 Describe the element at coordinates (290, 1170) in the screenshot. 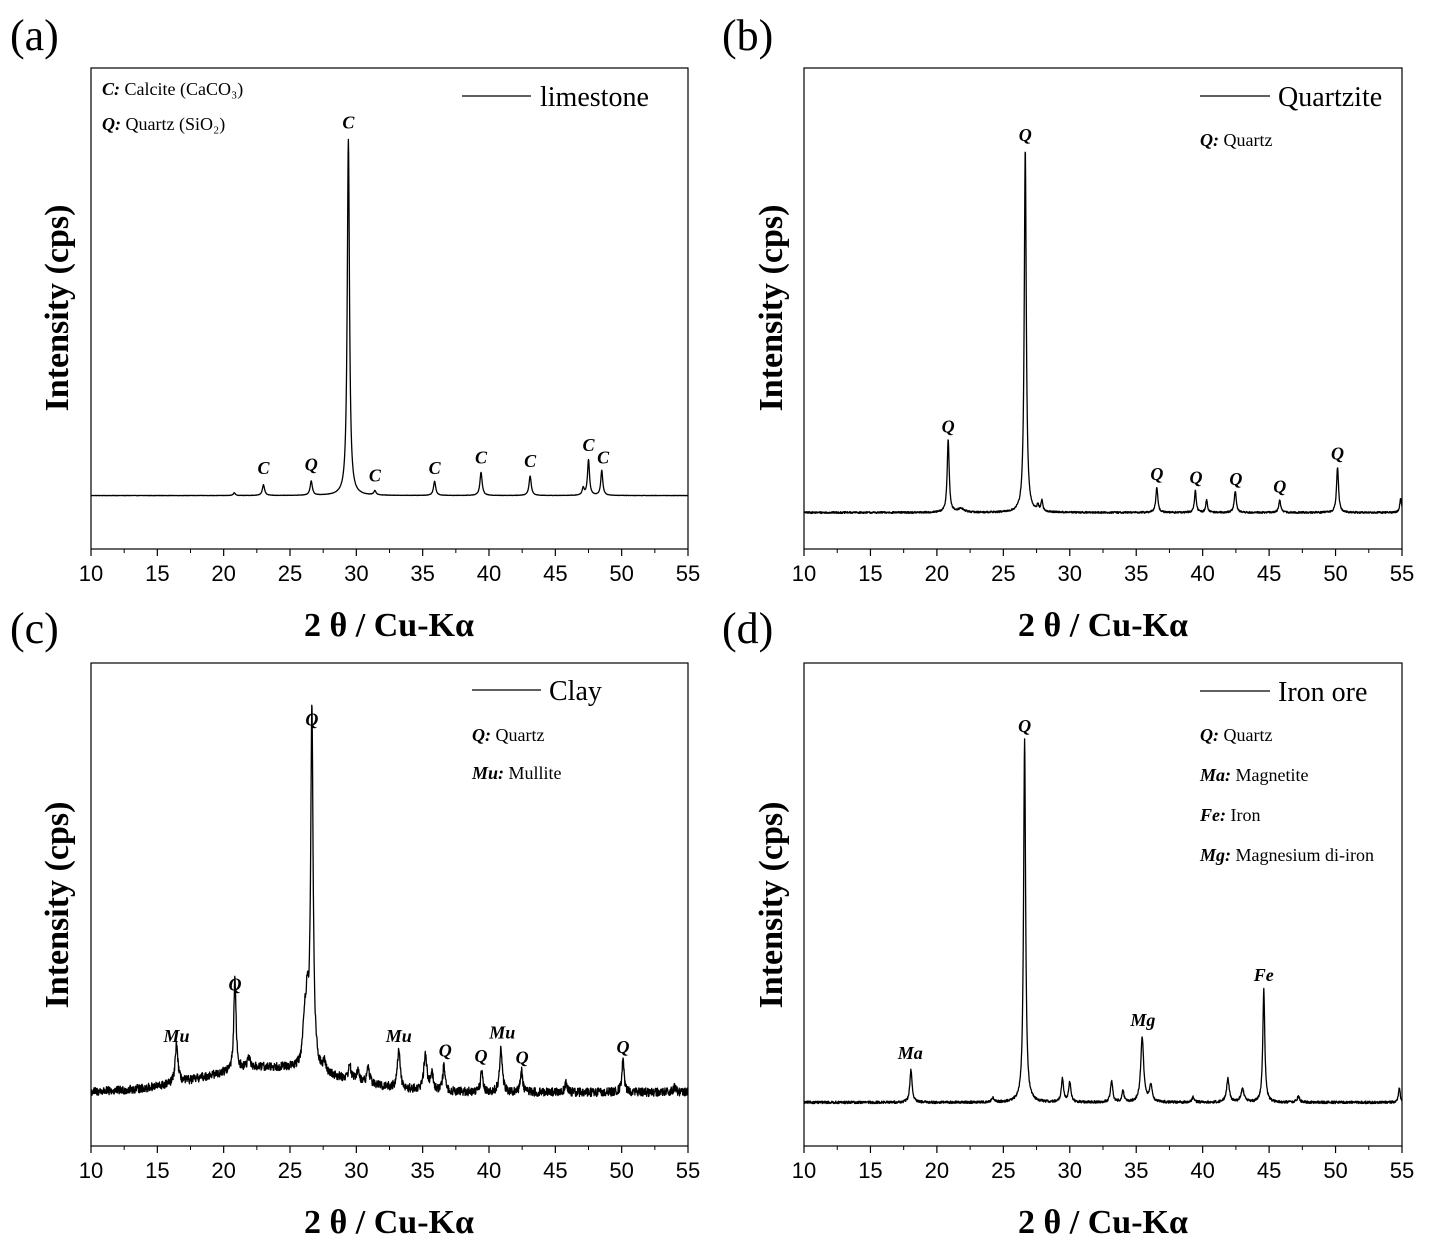

I see `panel-c-xtick-label-25: 25` at that location.